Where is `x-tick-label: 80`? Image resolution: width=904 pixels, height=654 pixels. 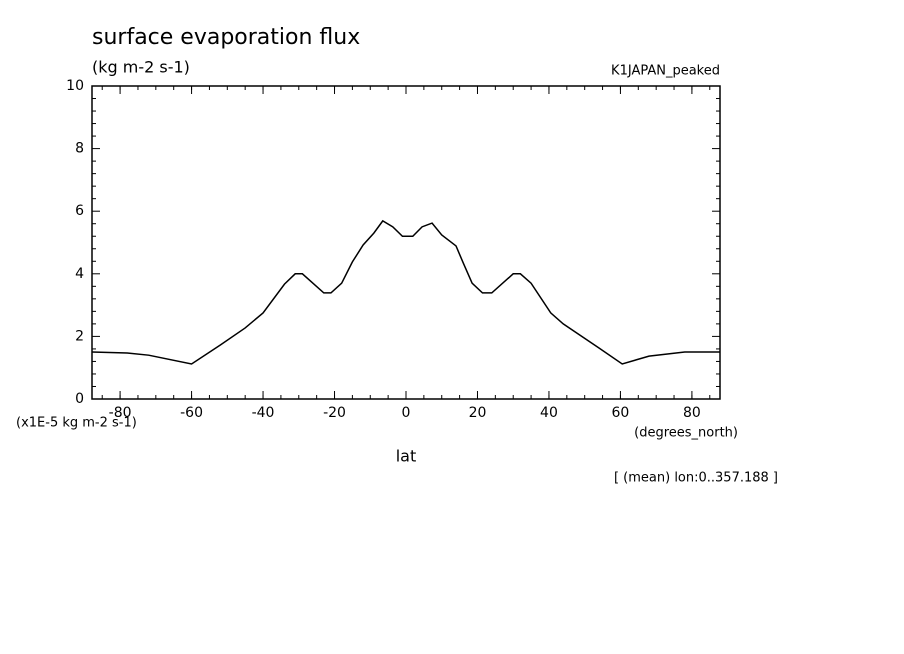
x-tick-label: 80 is located at coordinates (692, 413).